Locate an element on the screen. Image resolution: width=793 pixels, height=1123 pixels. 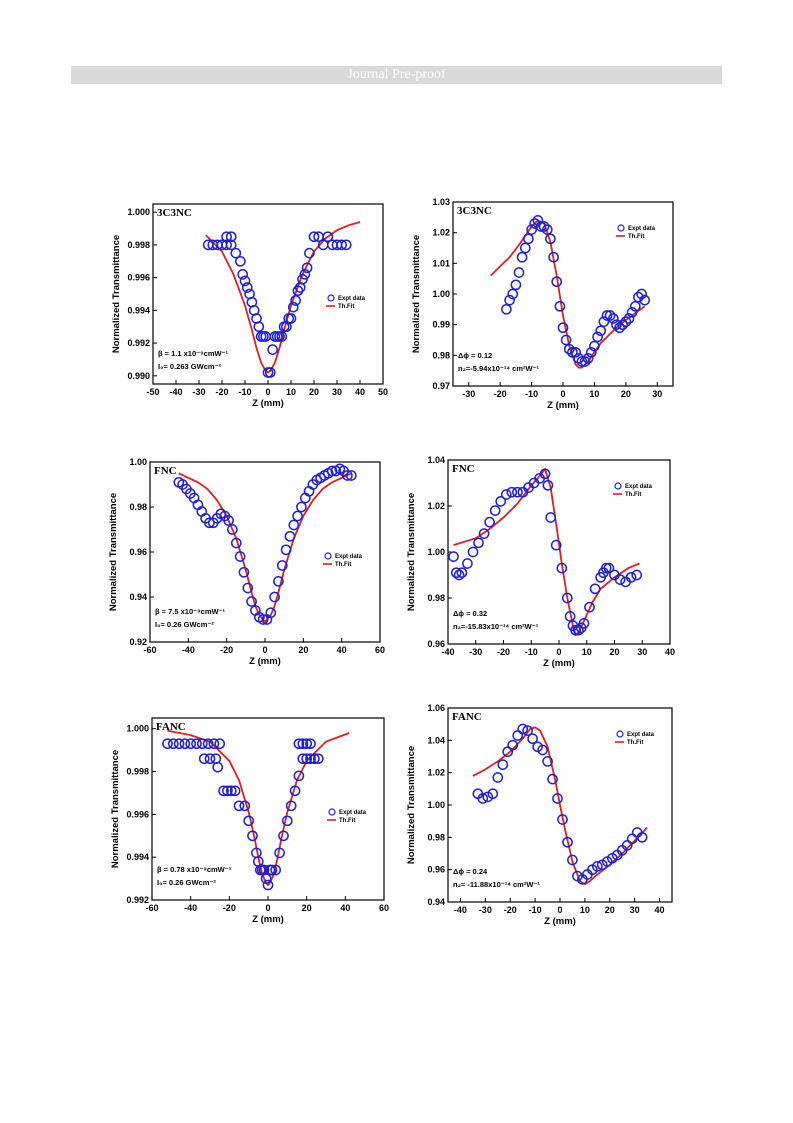
parameter-annotation: I₀= 0.263 GWcm⁻² is located at coordinates (189, 366).